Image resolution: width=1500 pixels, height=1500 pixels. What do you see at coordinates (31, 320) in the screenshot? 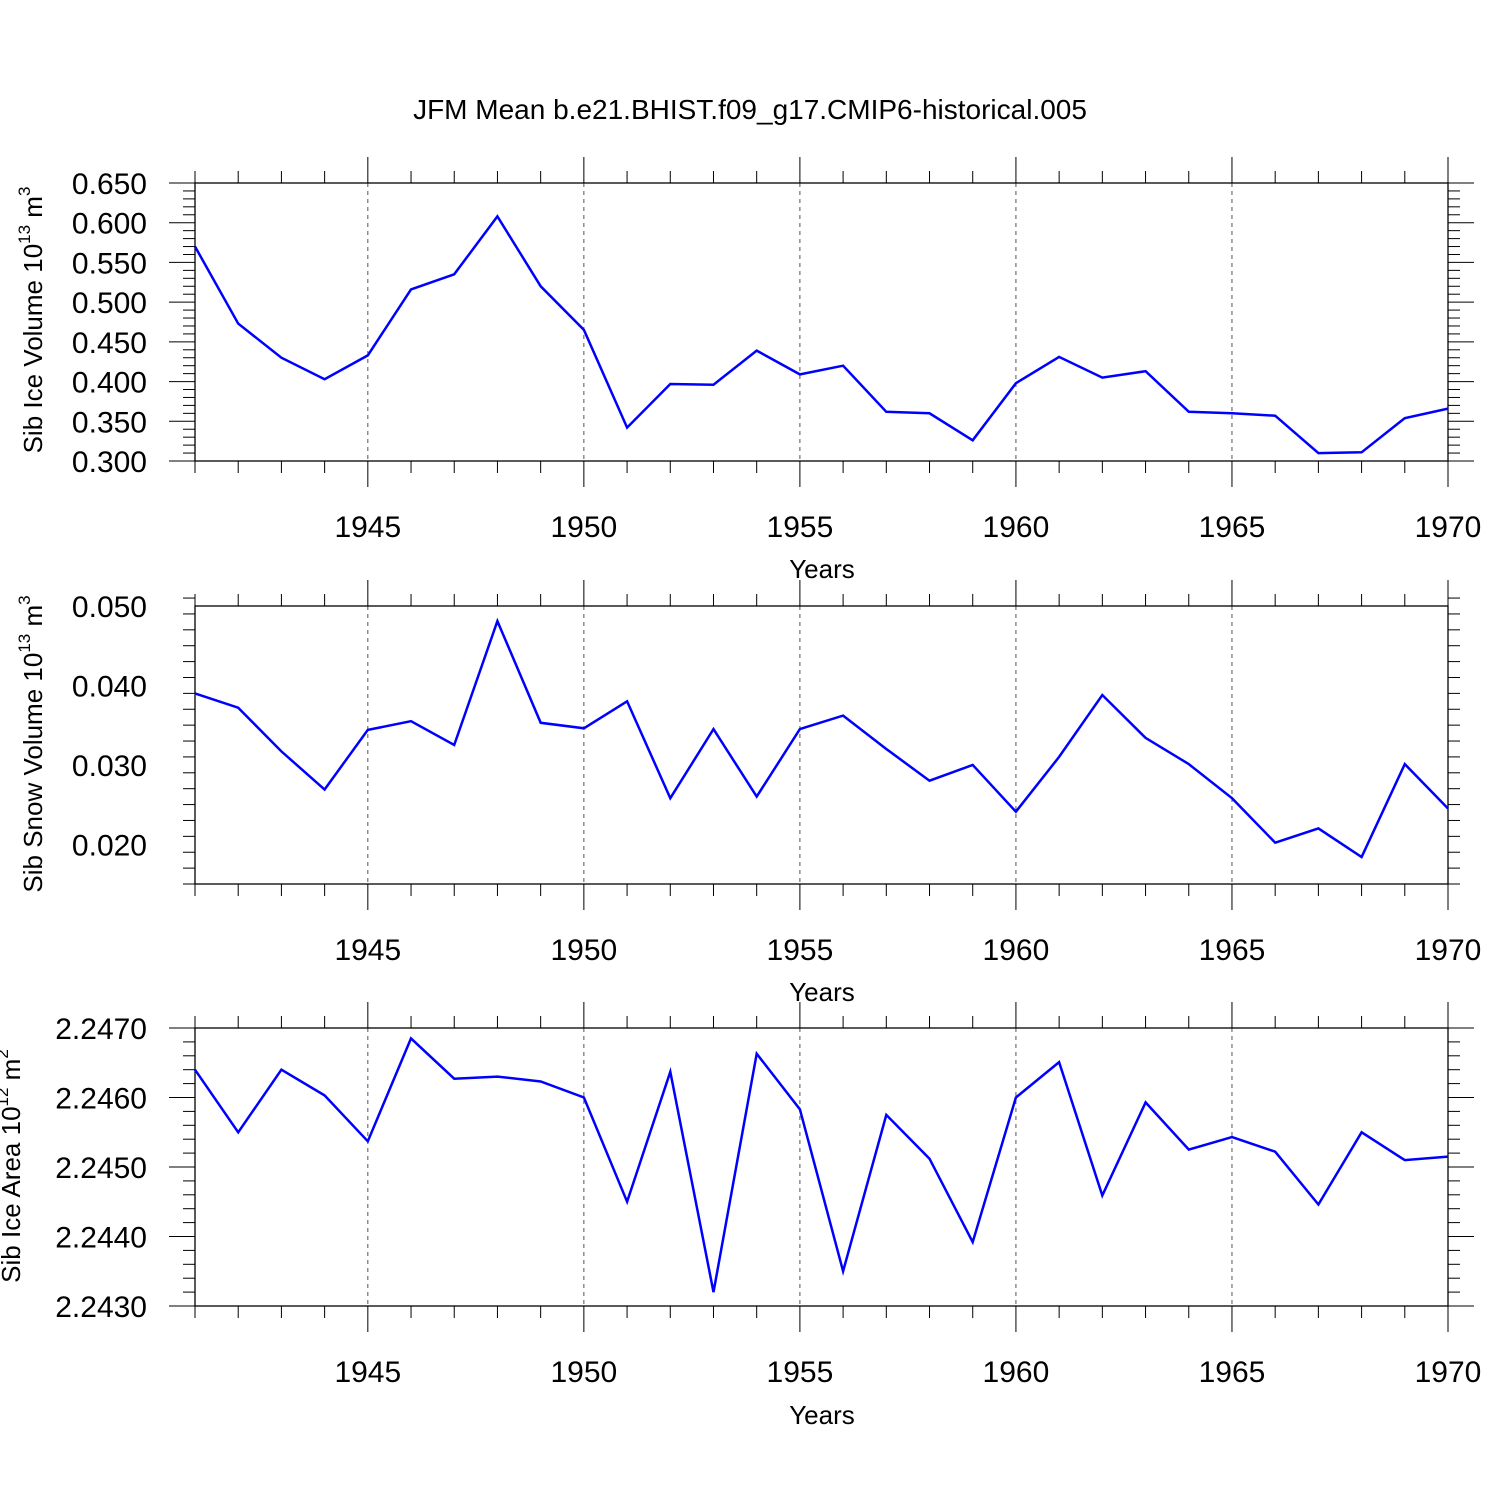
I see `y-axis-label: Sib Ice Volume 1013 m3` at bounding box center [31, 320].